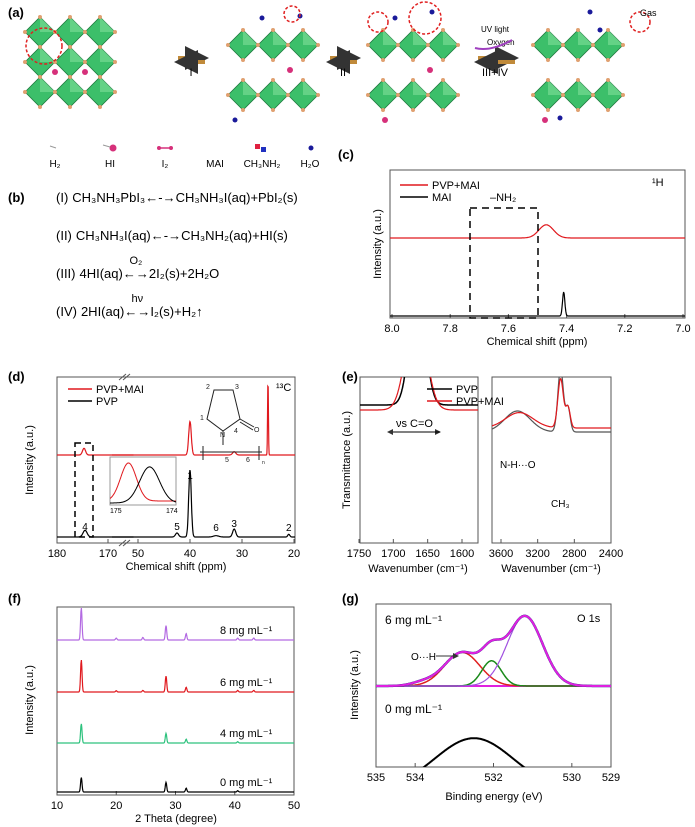 The width and height of the screenshot is (695, 827). I want to click on panel-label-b: (b), so click(16, 197).